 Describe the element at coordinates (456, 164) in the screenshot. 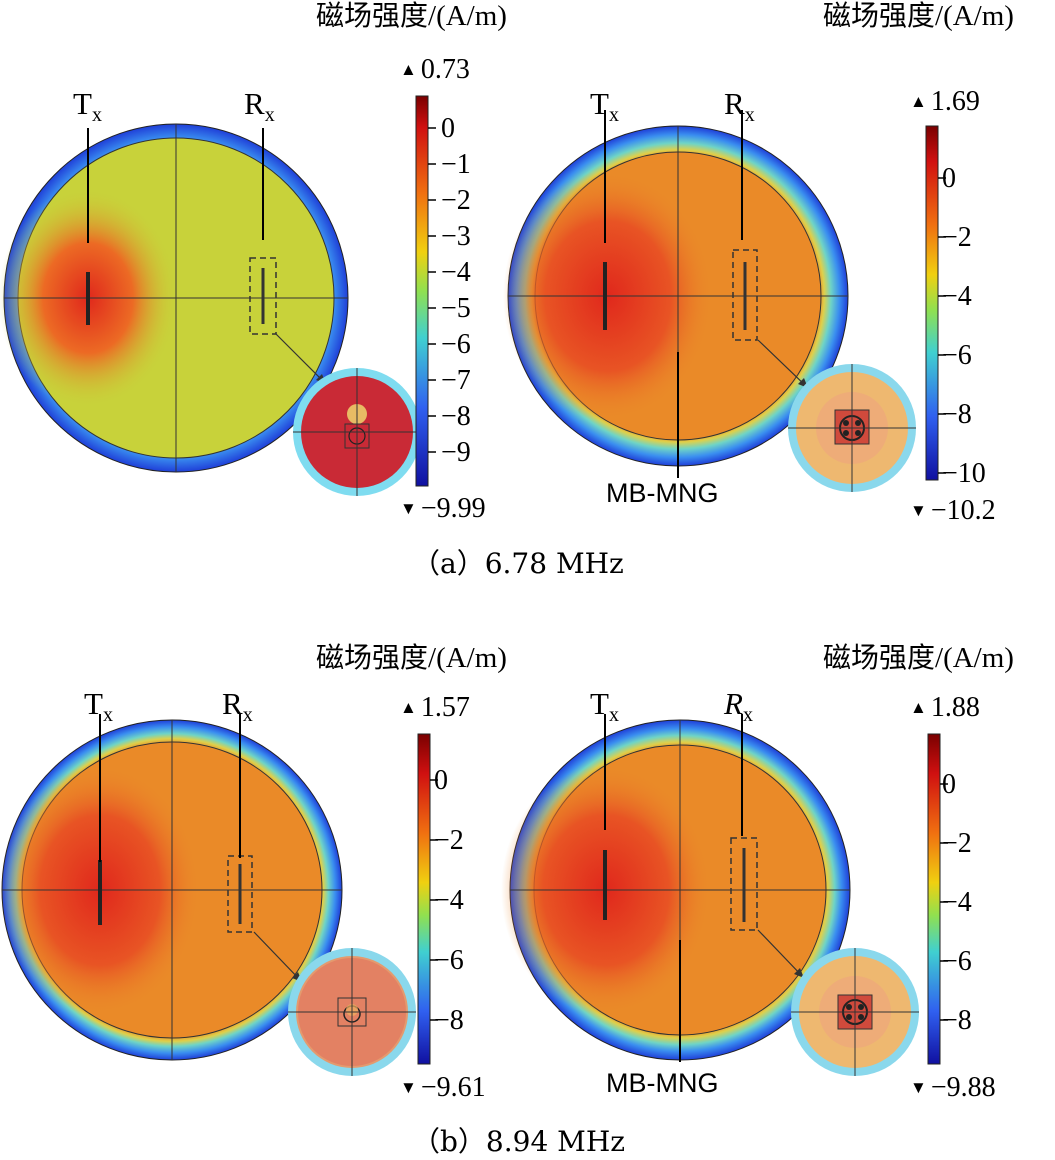

I see `tick-label: −1` at that location.